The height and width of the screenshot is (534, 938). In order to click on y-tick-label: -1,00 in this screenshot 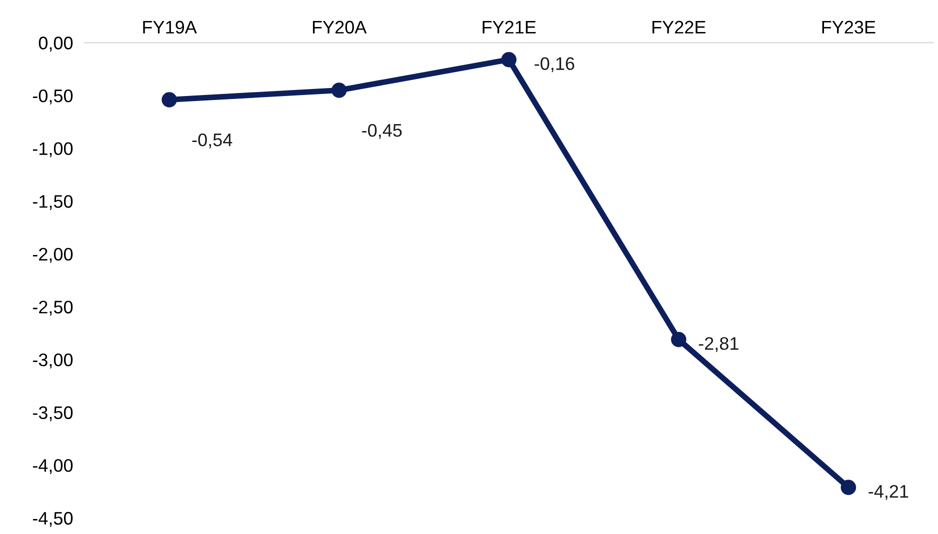, I will do `click(52, 150)`.